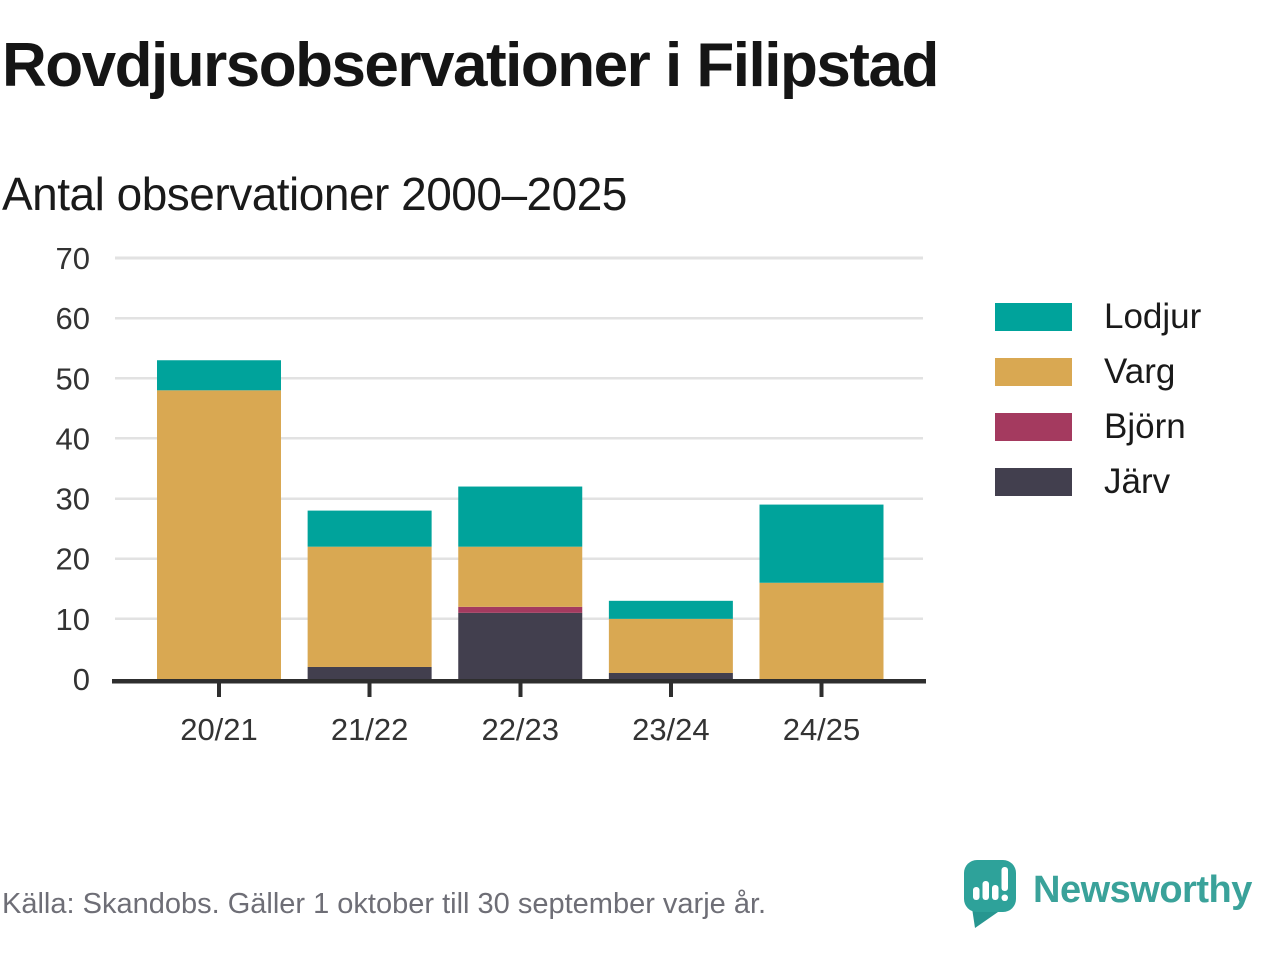  I want to click on y-tick-label-0: 0, so click(81, 679).